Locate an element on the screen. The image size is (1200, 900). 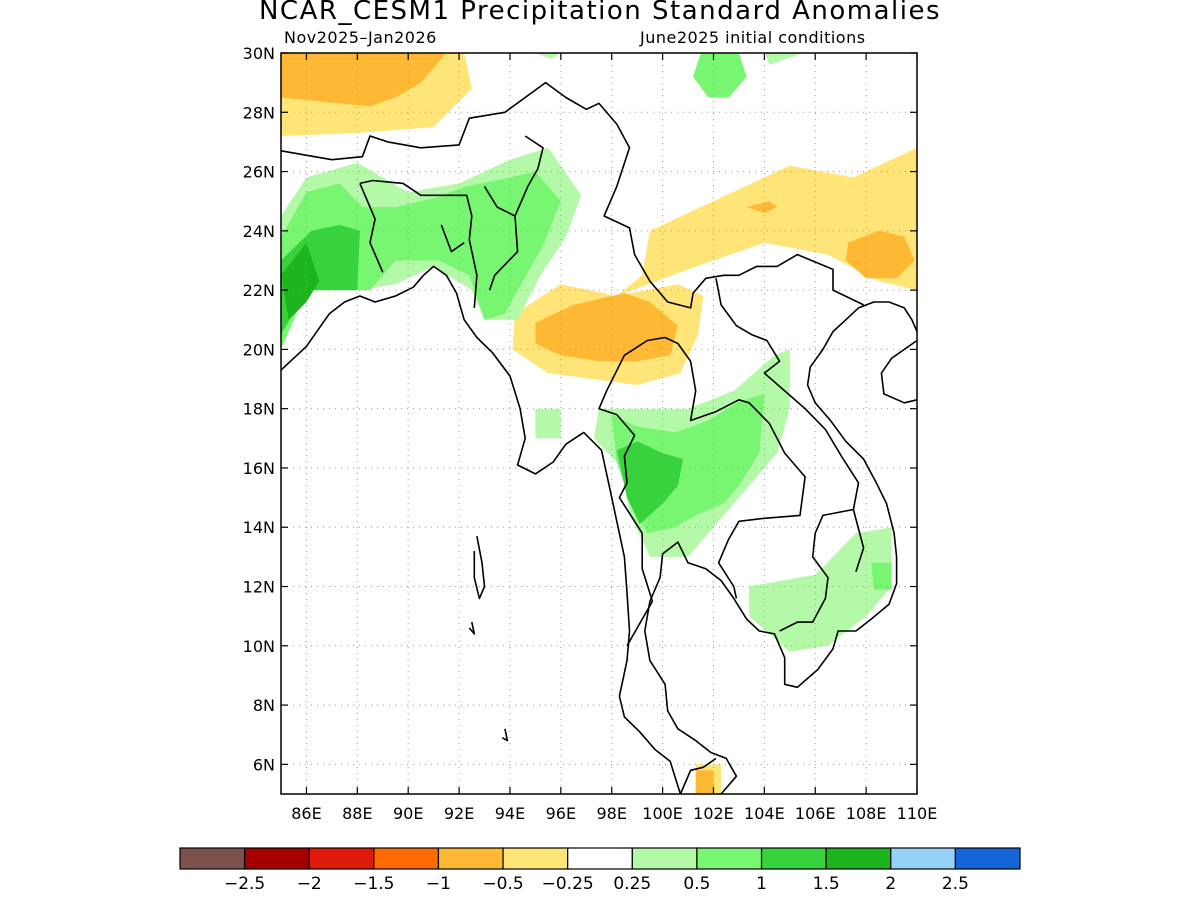
lat-tick-label: 22N is located at coordinates (259, 290).